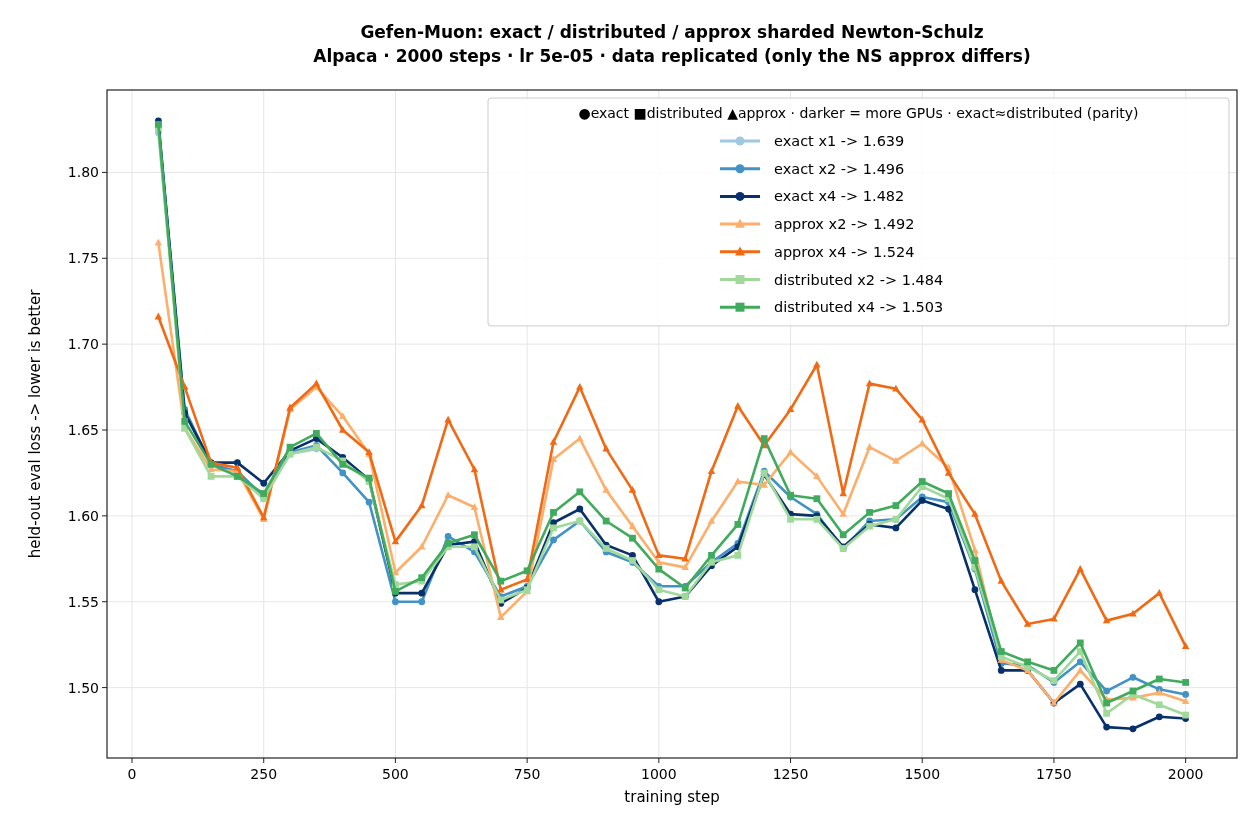 This screenshot has width=1260, height=840. What do you see at coordinates (83, 515) in the screenshot?
I see `y-tick-label: 1.60` at bounding box center [83, 515].